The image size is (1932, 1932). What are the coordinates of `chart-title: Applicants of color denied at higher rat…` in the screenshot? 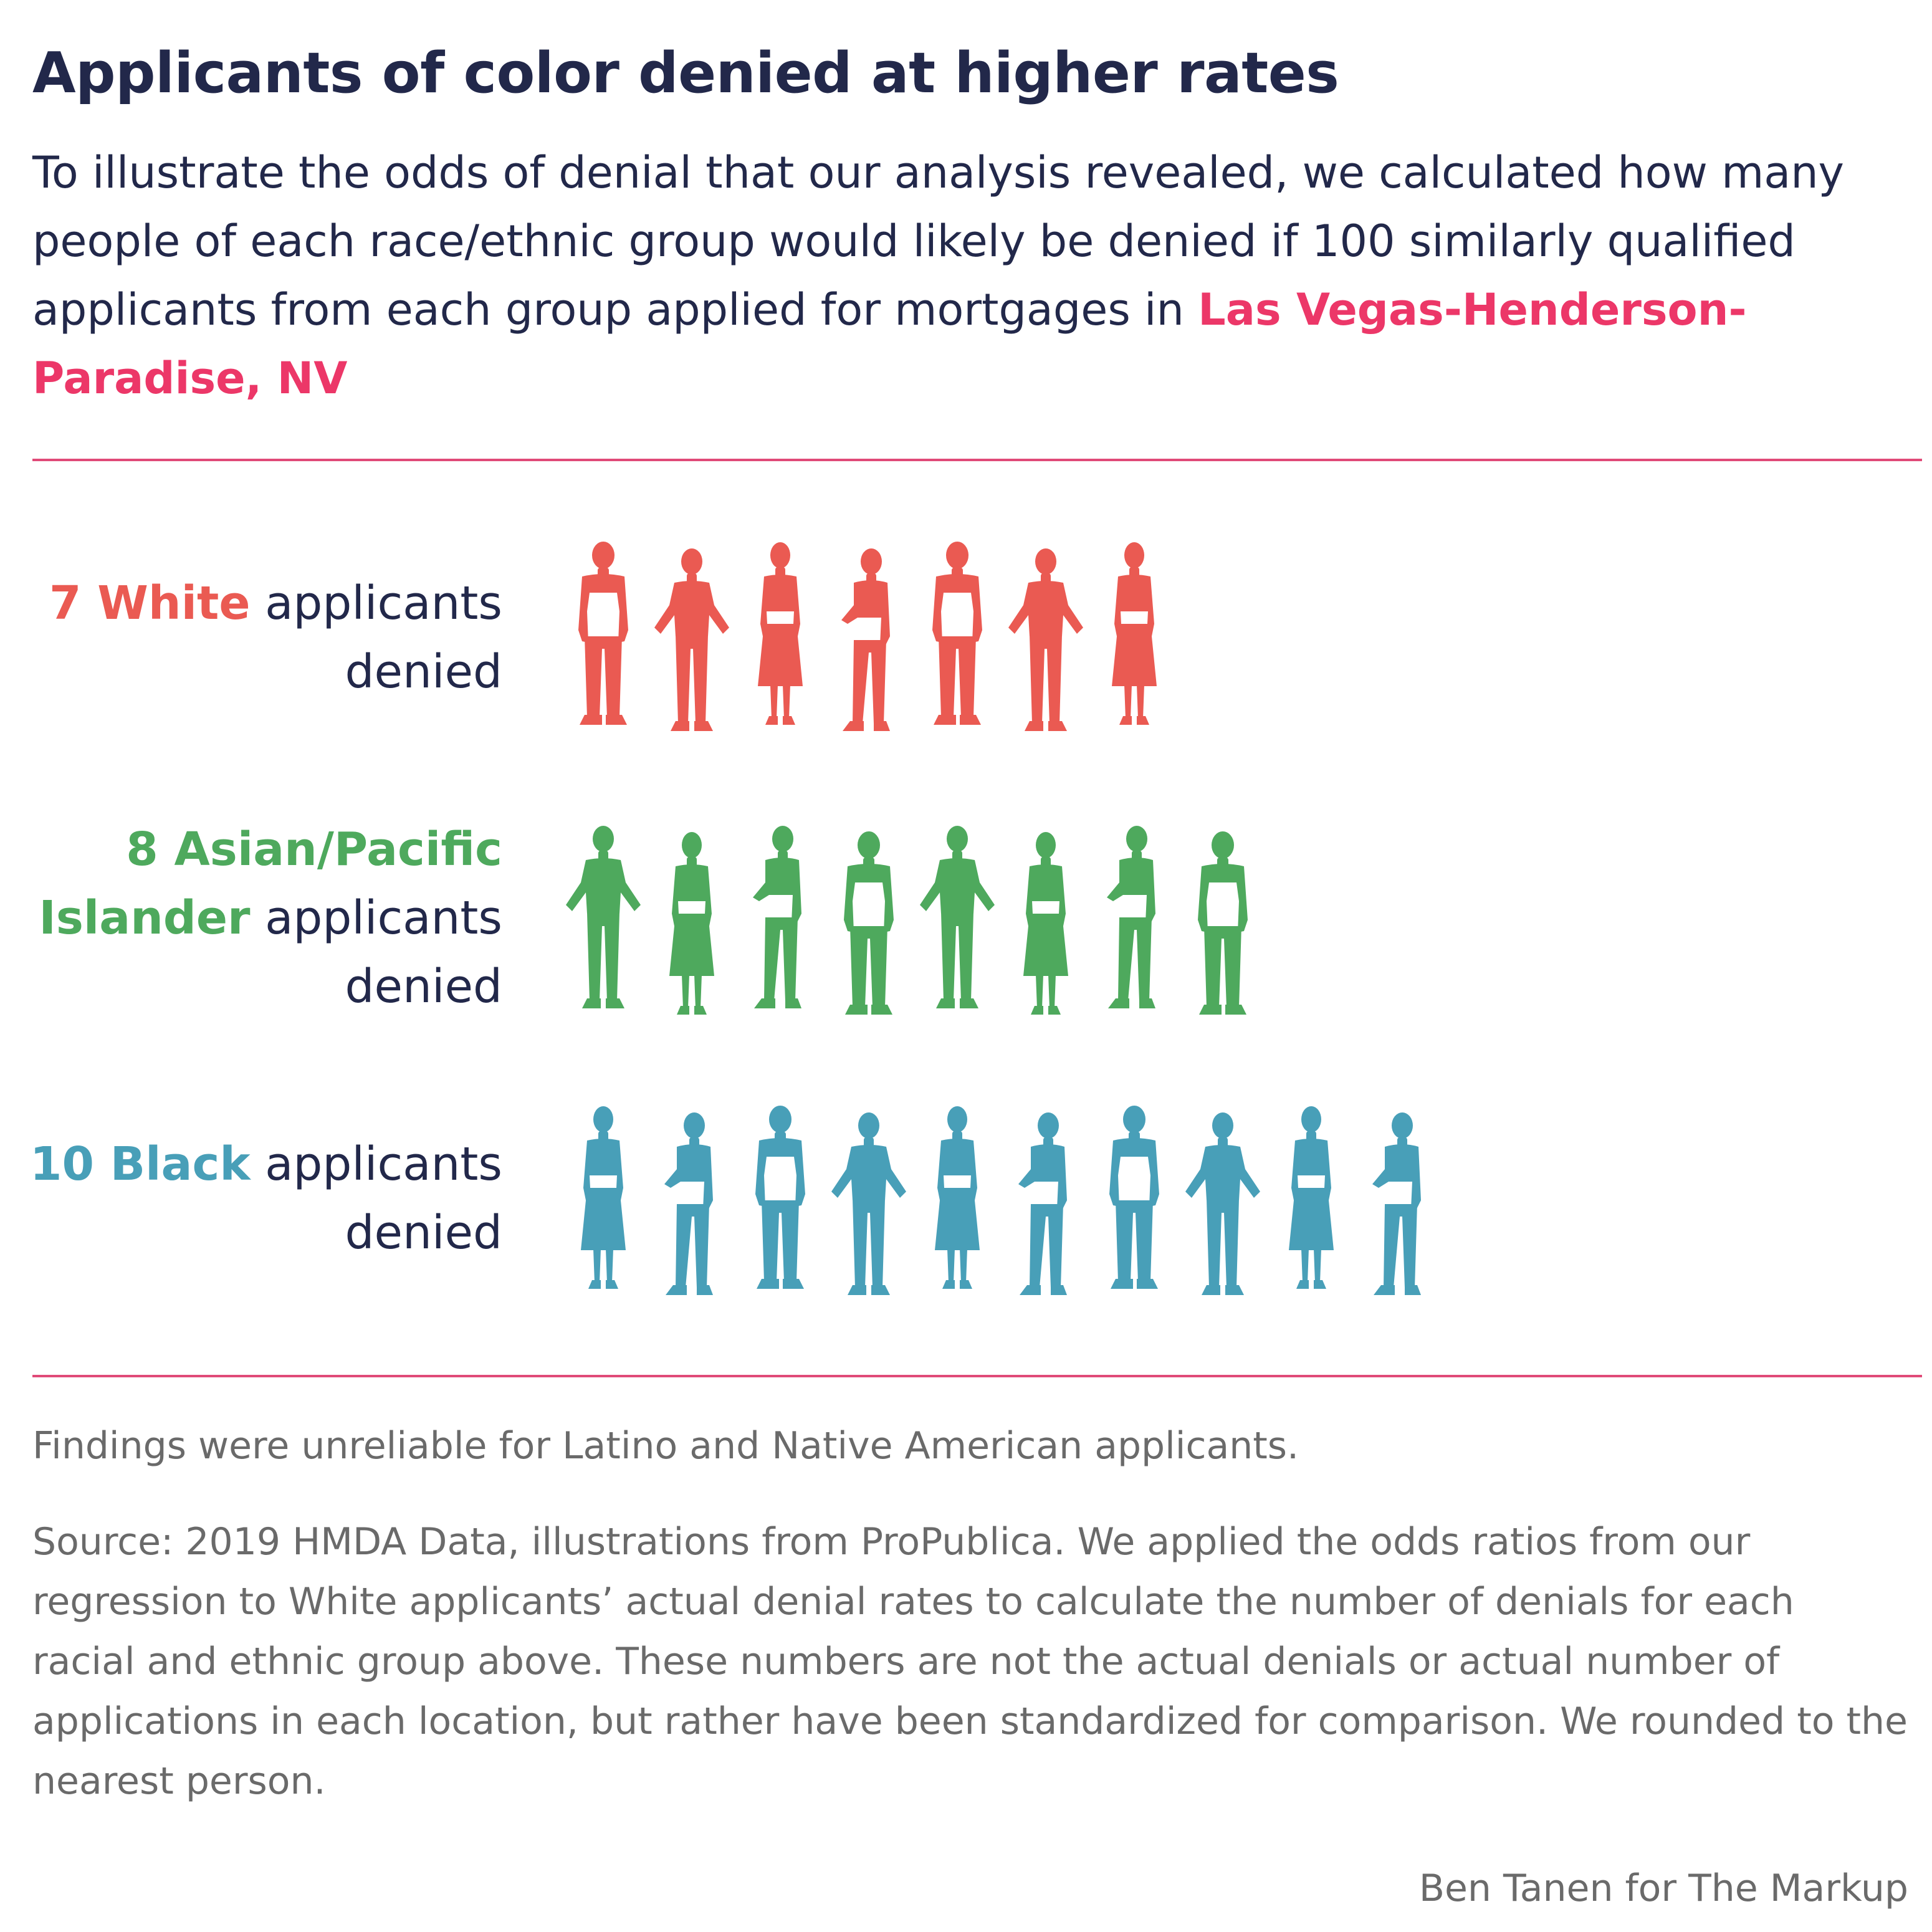 It's located at (685, 73).